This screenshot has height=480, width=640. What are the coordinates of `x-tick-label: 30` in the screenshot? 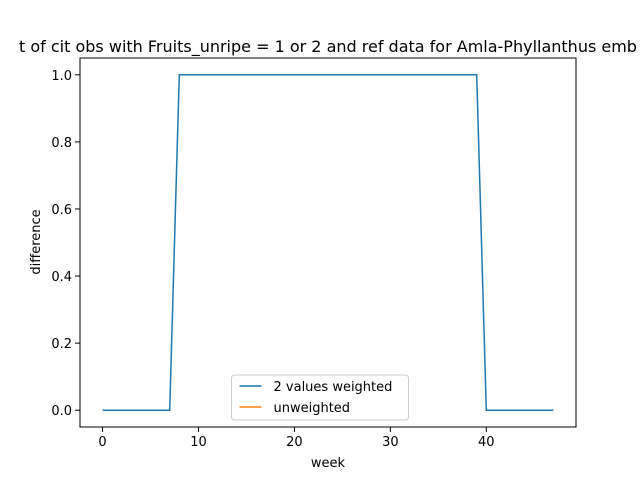 It's located at (390, 442).